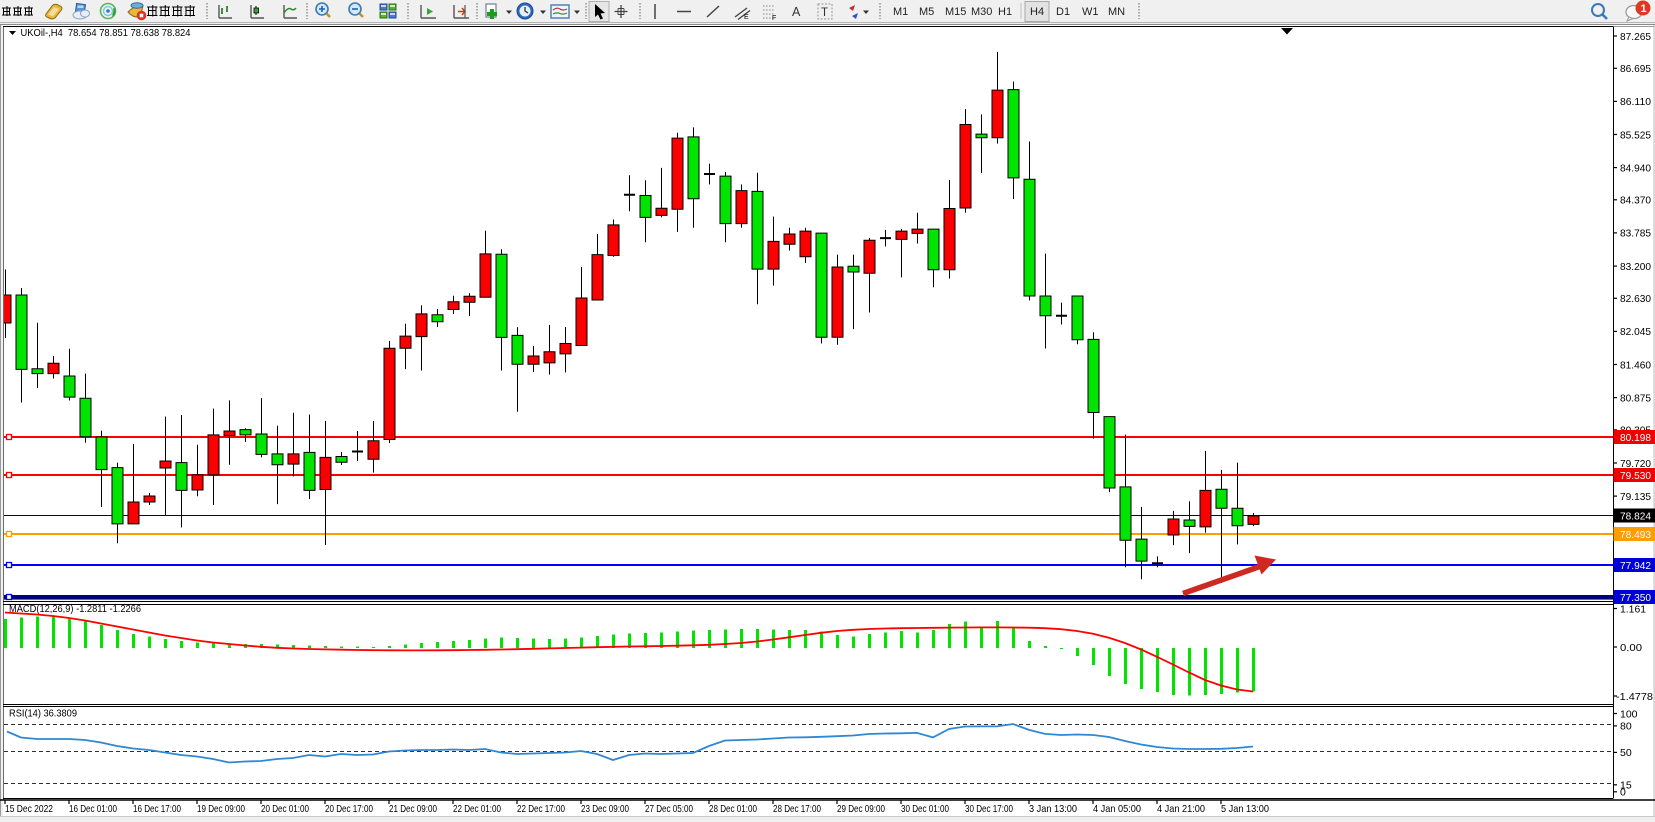  Describe the element at coordinates (981, 12) in the screenshot. I see `svg-text: M30` at that location.